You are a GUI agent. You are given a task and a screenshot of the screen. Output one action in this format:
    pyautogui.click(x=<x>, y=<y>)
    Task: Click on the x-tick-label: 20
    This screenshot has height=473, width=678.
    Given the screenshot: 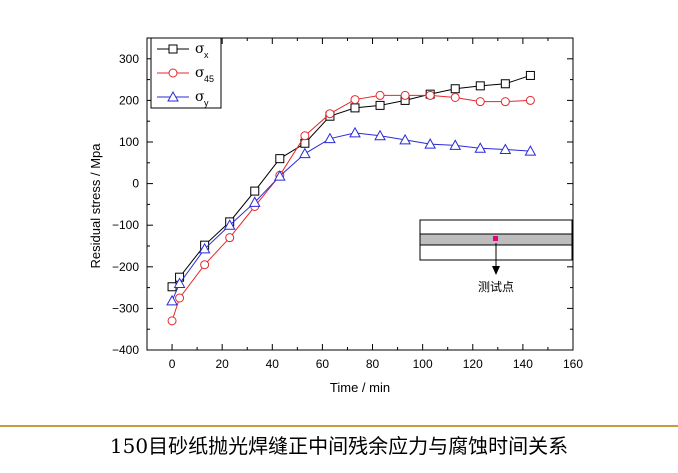 What is the action you would take?
    pyautogui.click(x=222, y=364)
    